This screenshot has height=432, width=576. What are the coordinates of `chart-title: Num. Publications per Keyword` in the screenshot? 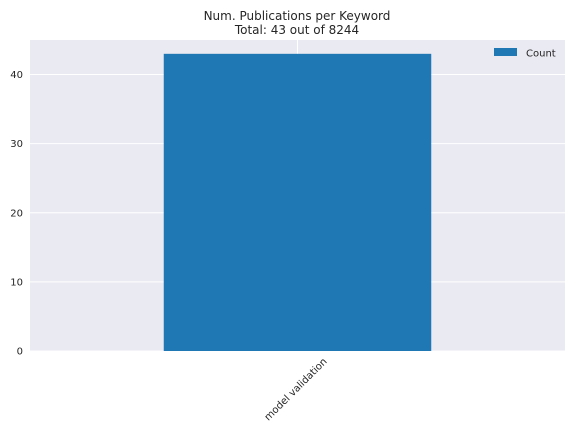 It's located at (297, 16).